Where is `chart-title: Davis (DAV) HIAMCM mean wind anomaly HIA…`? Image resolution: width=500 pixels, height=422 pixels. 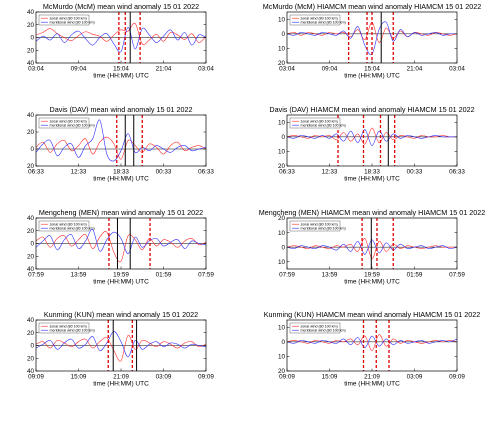 chart-title: Davis (DAV) HIAMCM mean wind anomaly HIA… is located at coordinates (371, 109).